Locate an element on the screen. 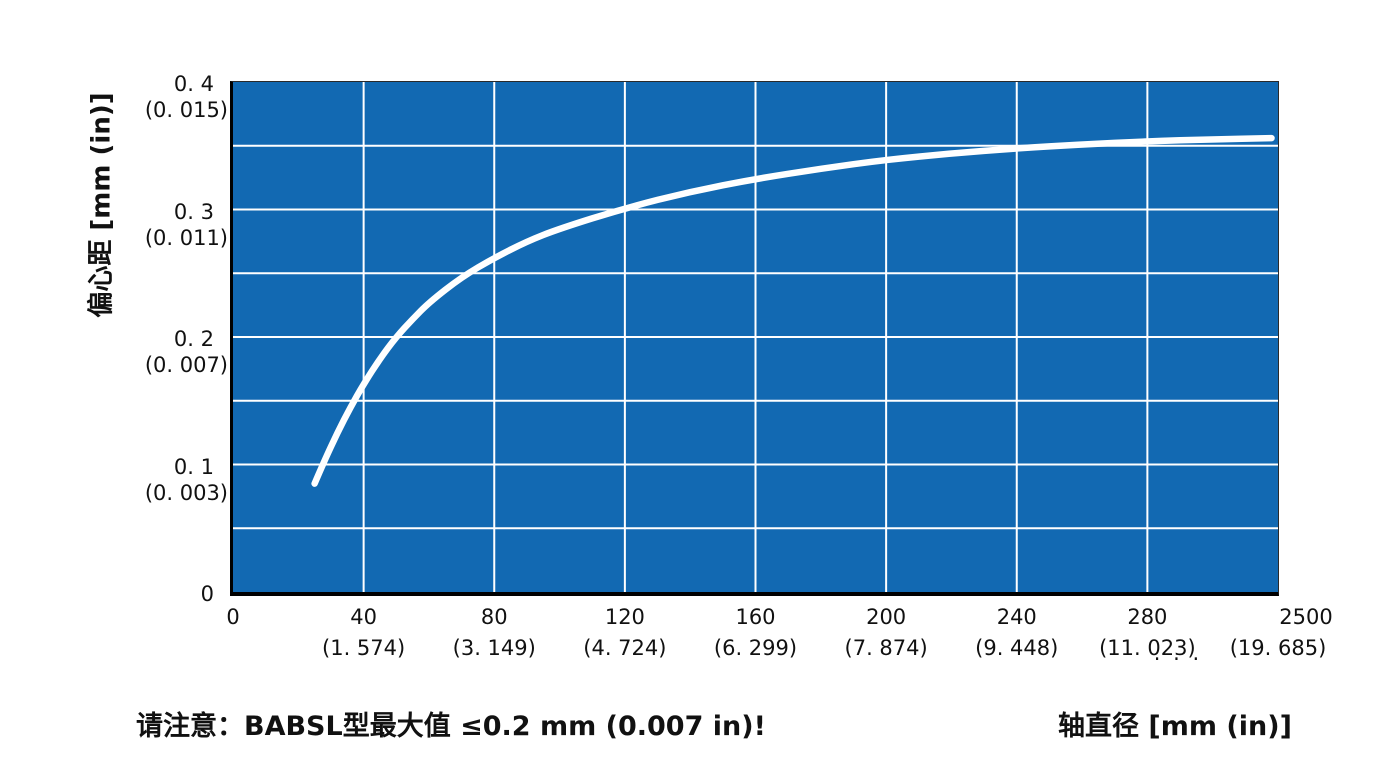 The height and width of the screenshot is (775, 1396). x-tick-value: 0 is located at coordinates (233, 617).